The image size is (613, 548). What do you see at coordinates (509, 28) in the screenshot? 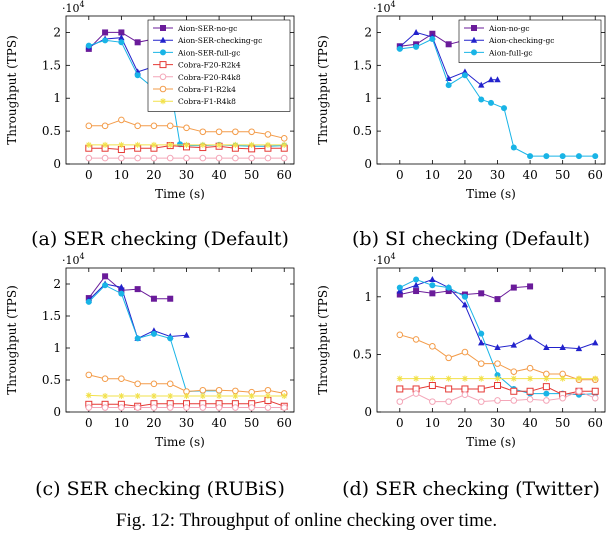
I see `legend-entry: Aion-no-gc` at bounding box center [509, 28].